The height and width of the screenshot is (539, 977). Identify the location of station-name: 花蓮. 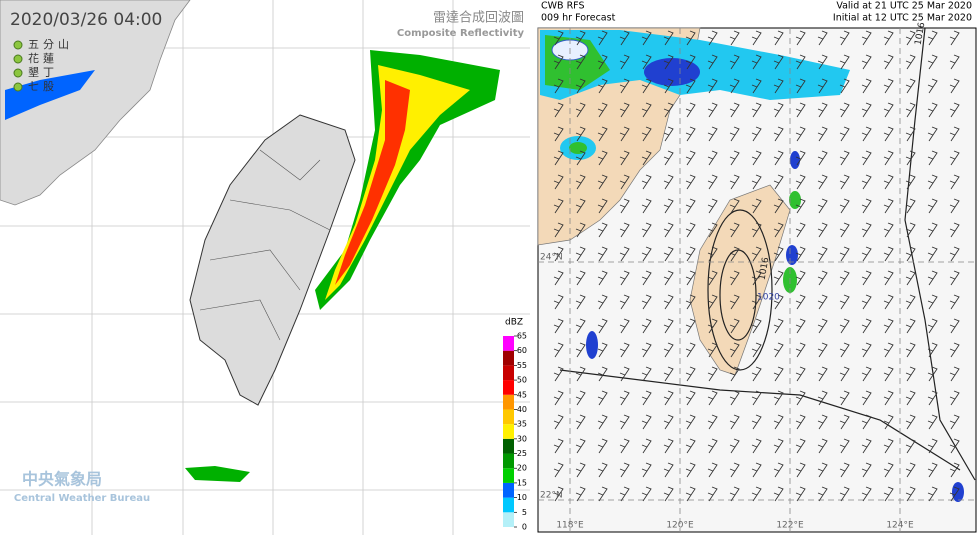
(43, 58).